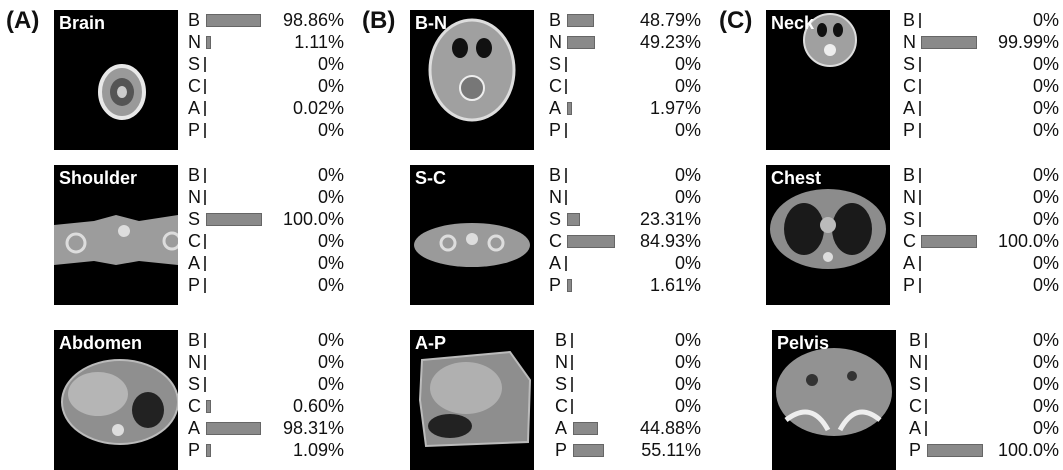  I want to click on bar-row-A: A 0%, so click(981, 263).